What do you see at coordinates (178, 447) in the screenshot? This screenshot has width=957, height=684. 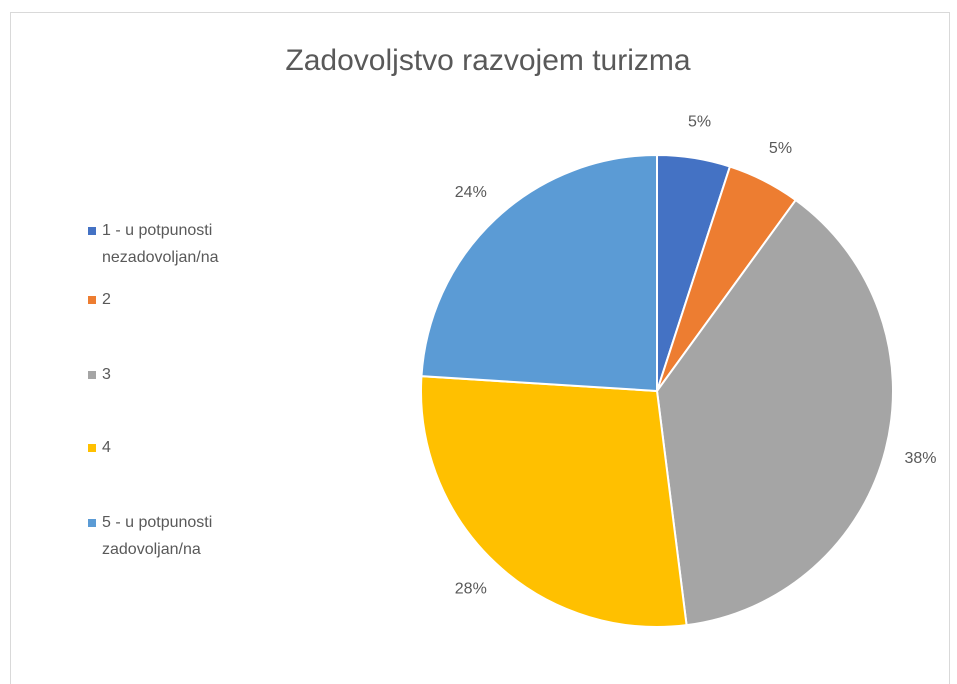 I see `legend-item: 4` at bounding box center [178, 447].